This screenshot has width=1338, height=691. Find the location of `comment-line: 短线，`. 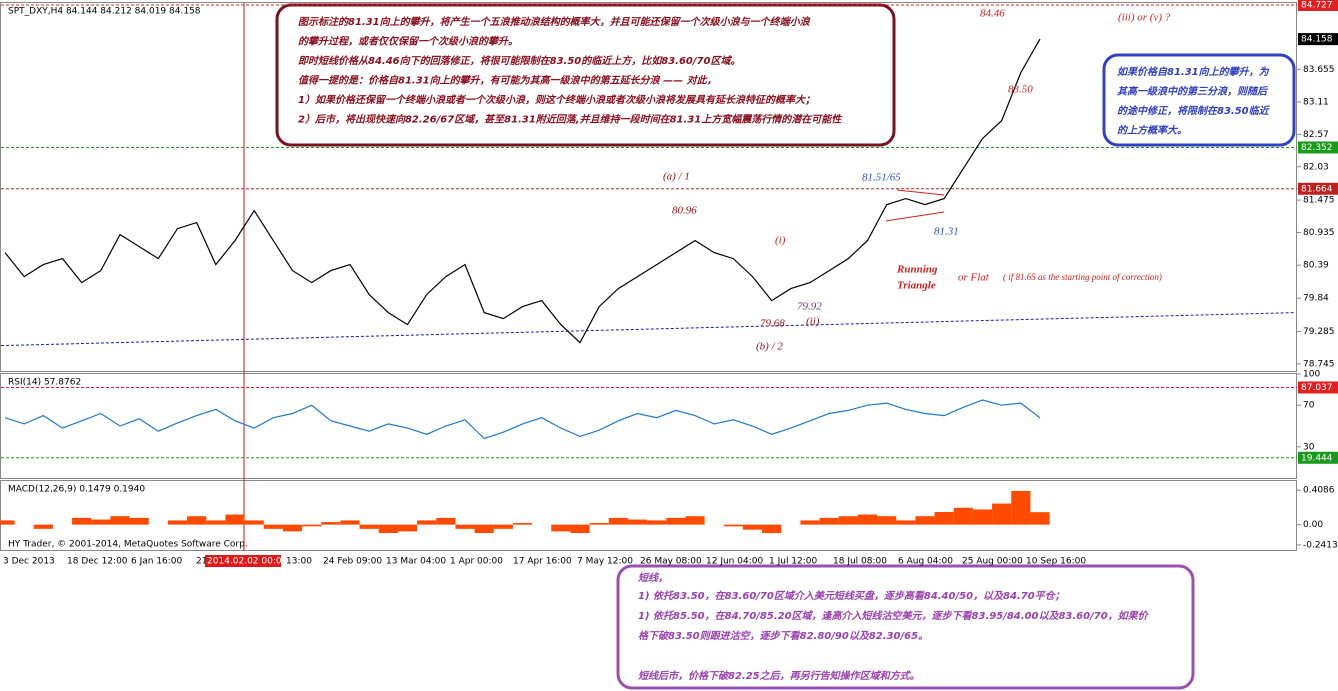

comment-line: 短线， is located at coordinates (653, 578).